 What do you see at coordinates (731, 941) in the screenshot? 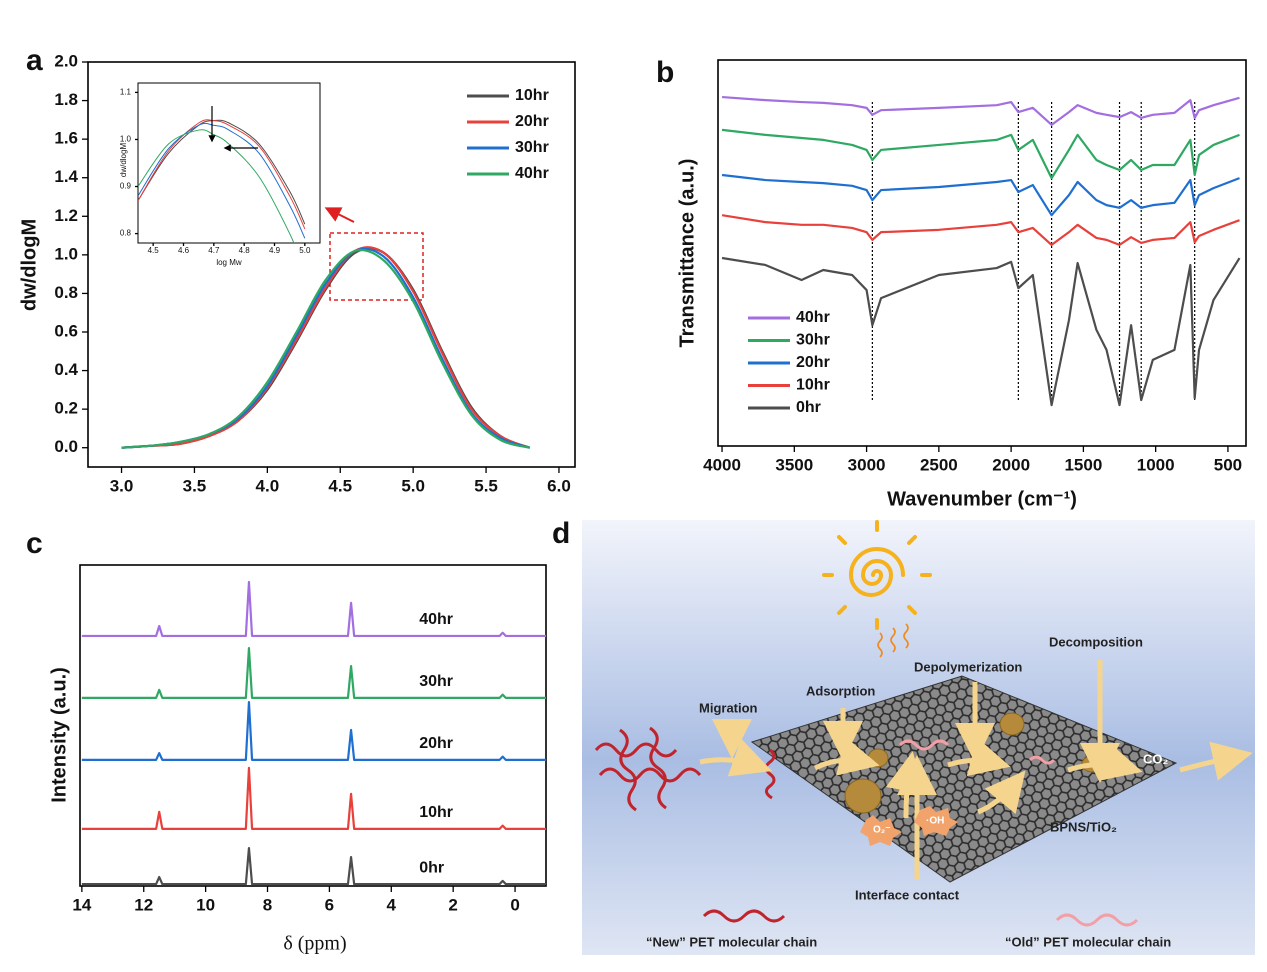
I see `legend-label: “New” PET molecular chain` at bounding box center [731, 941].